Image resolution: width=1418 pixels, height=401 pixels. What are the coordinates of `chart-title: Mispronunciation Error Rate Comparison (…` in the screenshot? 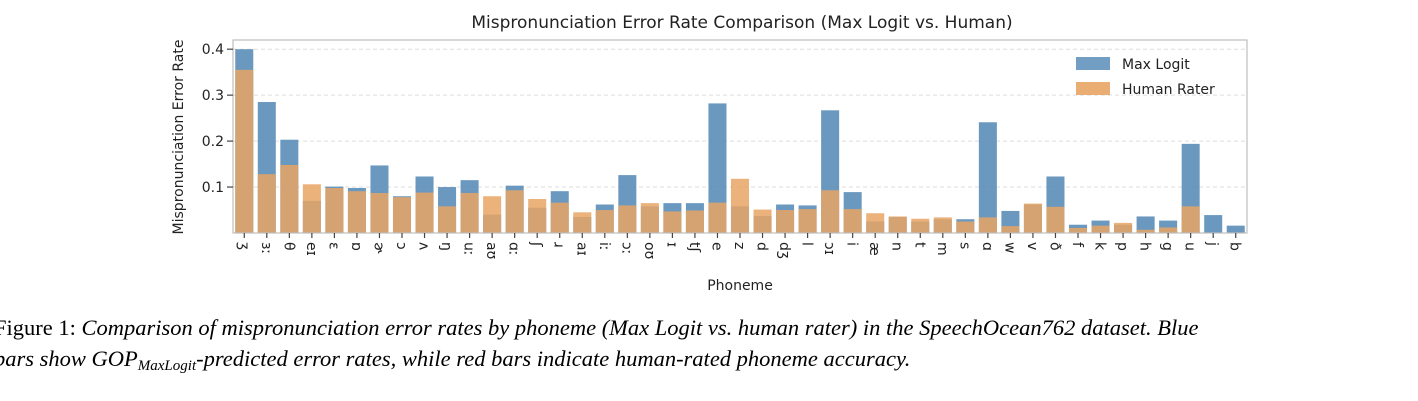 It's located at (741, 23).